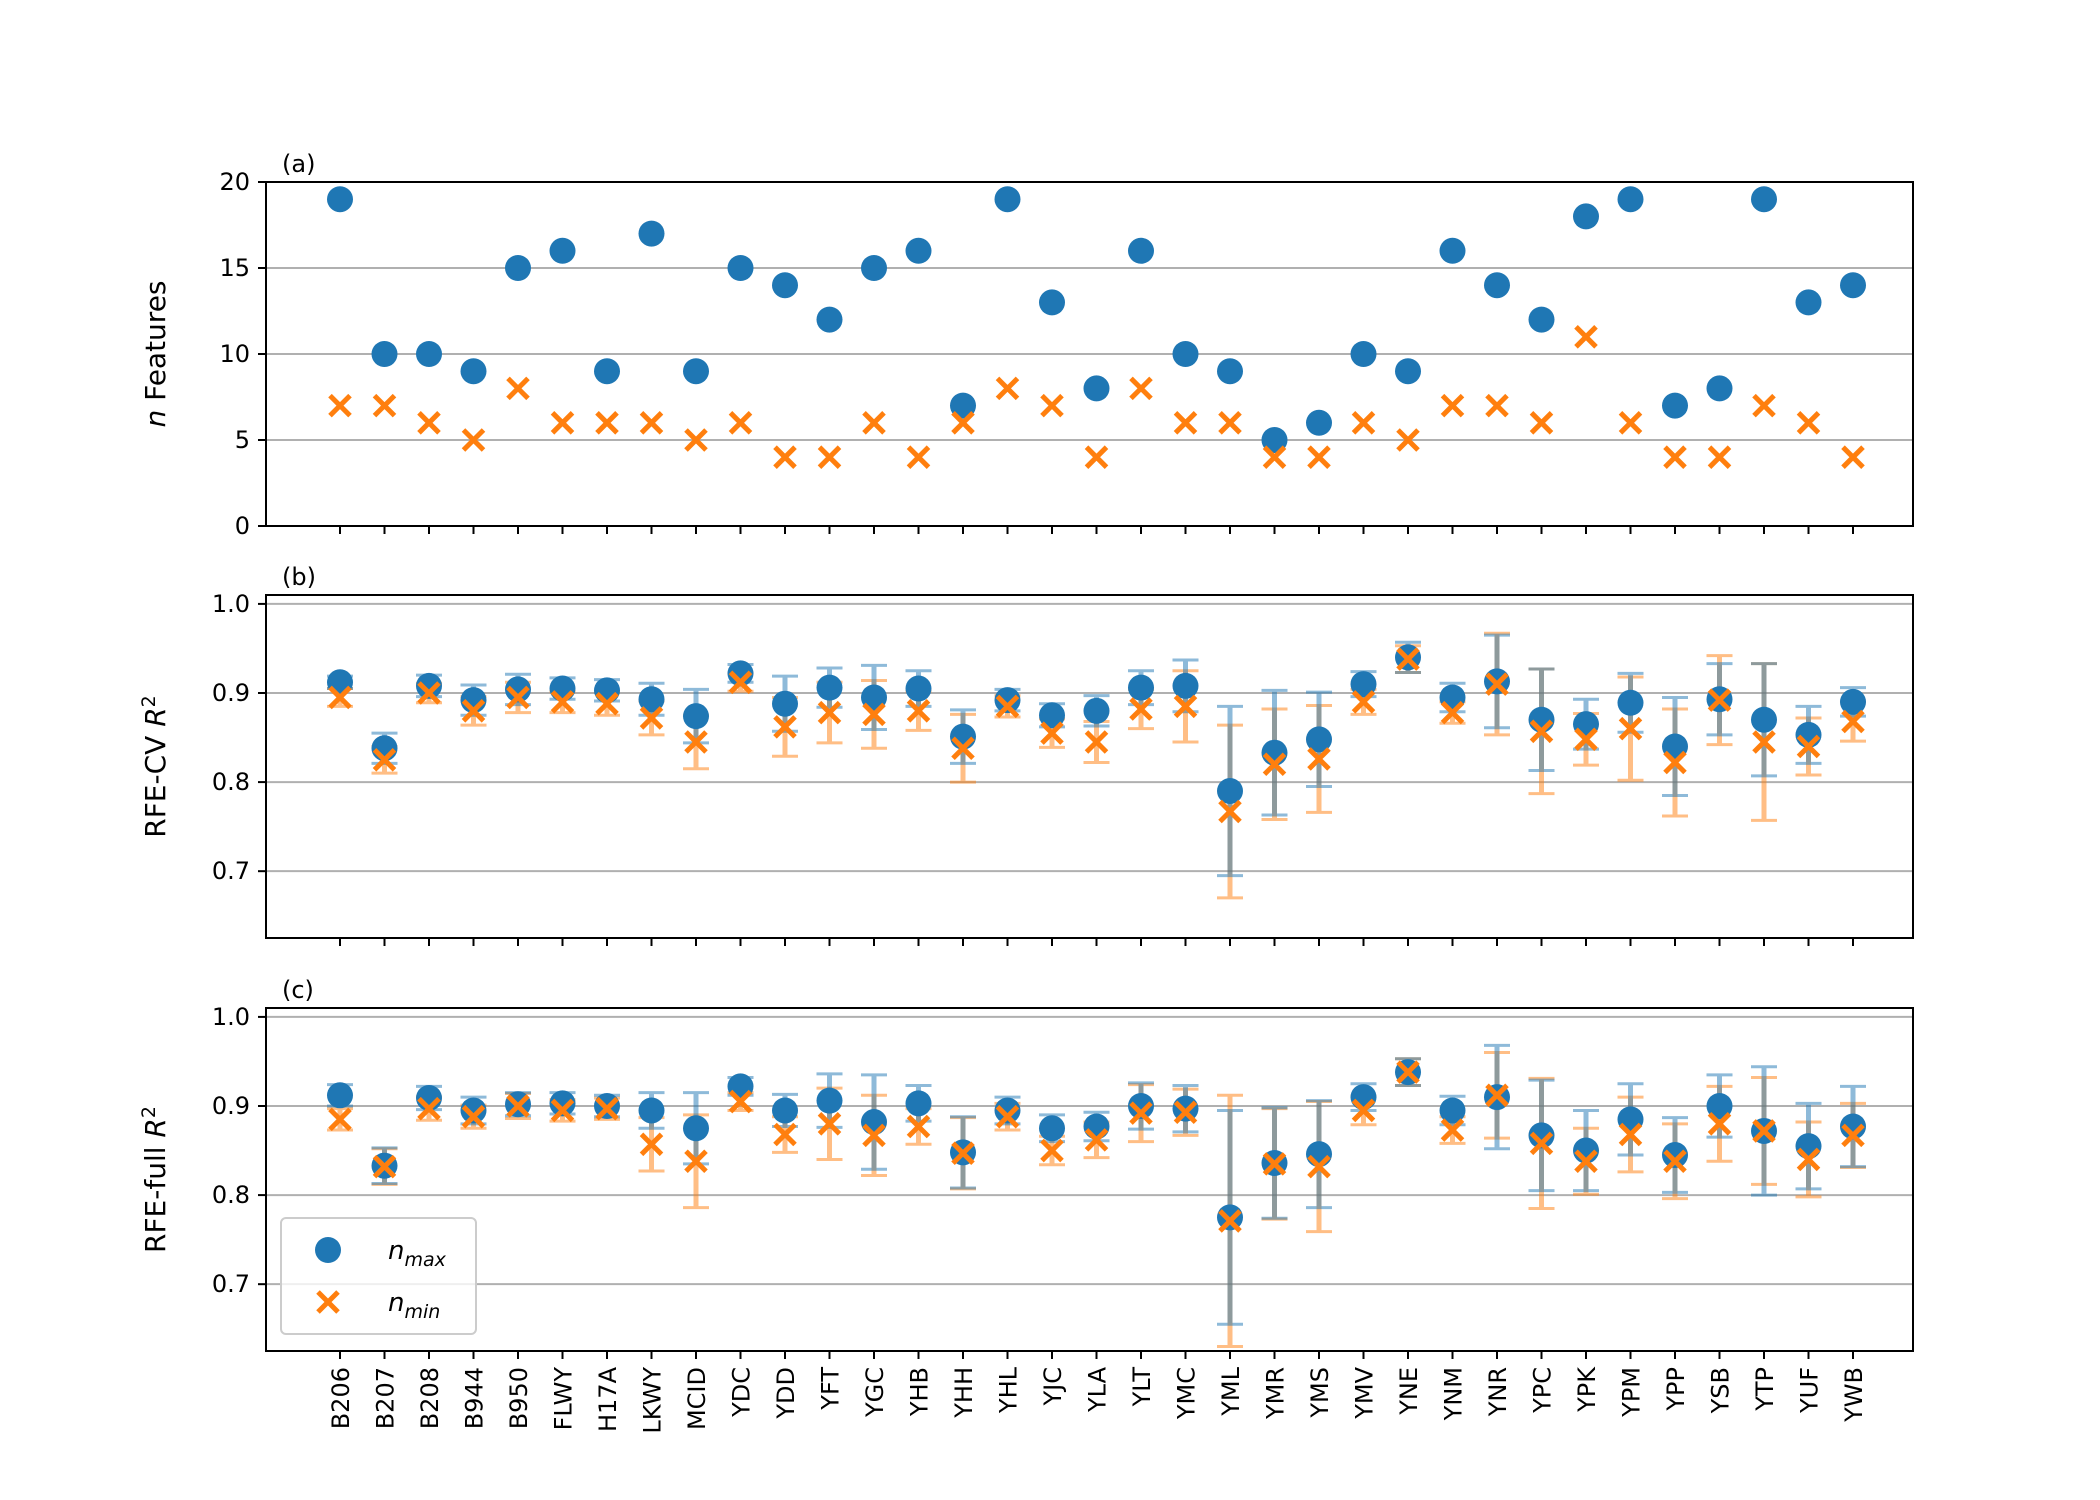 The height and width of the screenshot is (1500, 2100). I want to click on x-tick-label: YPM, so click(1632, 1392).